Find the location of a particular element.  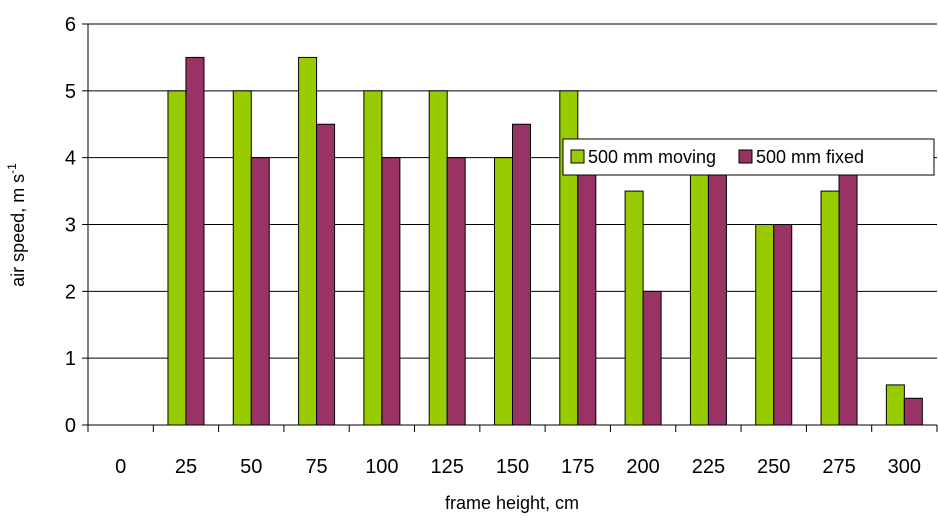

x-tick-label: 300 is located at coordinates (904, 467).